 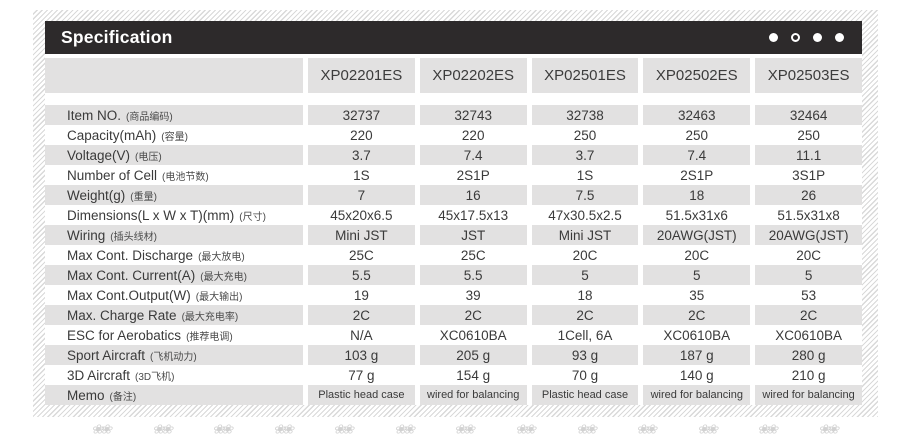 What do you see at coordinates (473, 395) in the screenshot?
I see `spec-cell: wired for balancing` at bounding box center [473, 395].